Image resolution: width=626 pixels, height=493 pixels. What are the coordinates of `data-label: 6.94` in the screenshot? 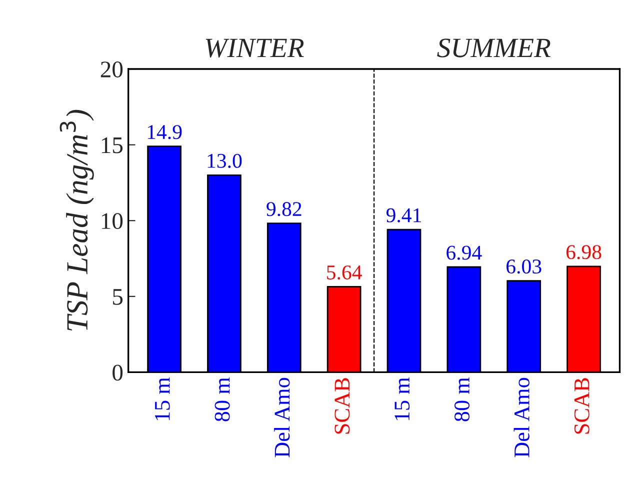 It's located at (464, 253).